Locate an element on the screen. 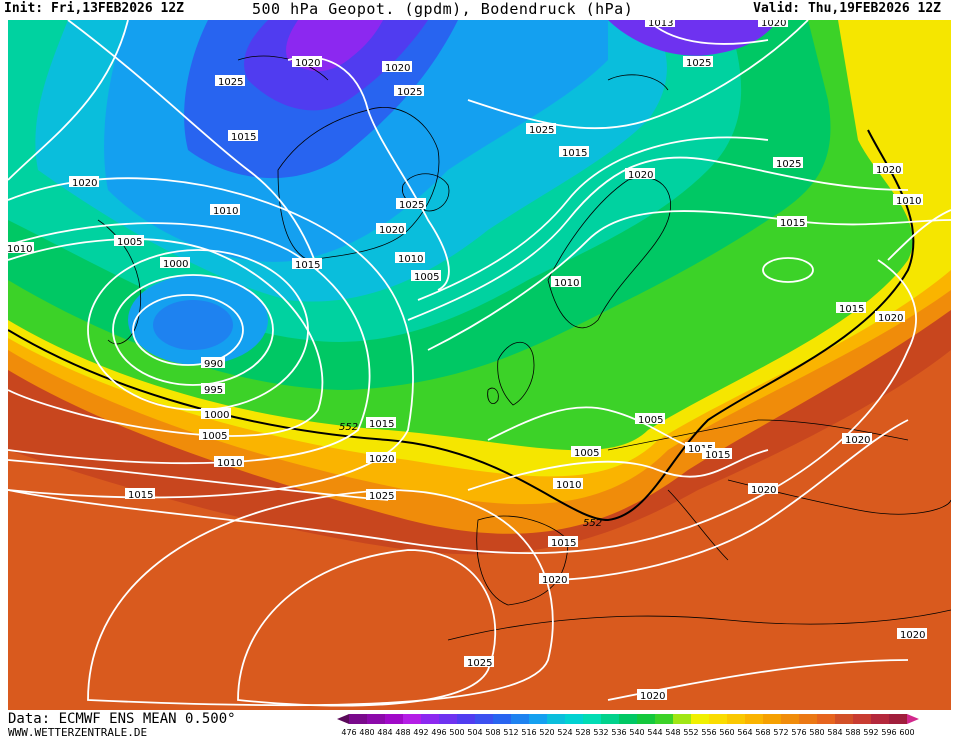  isolabel-1020-greece: 1020 is located at coordinates (763, 489).